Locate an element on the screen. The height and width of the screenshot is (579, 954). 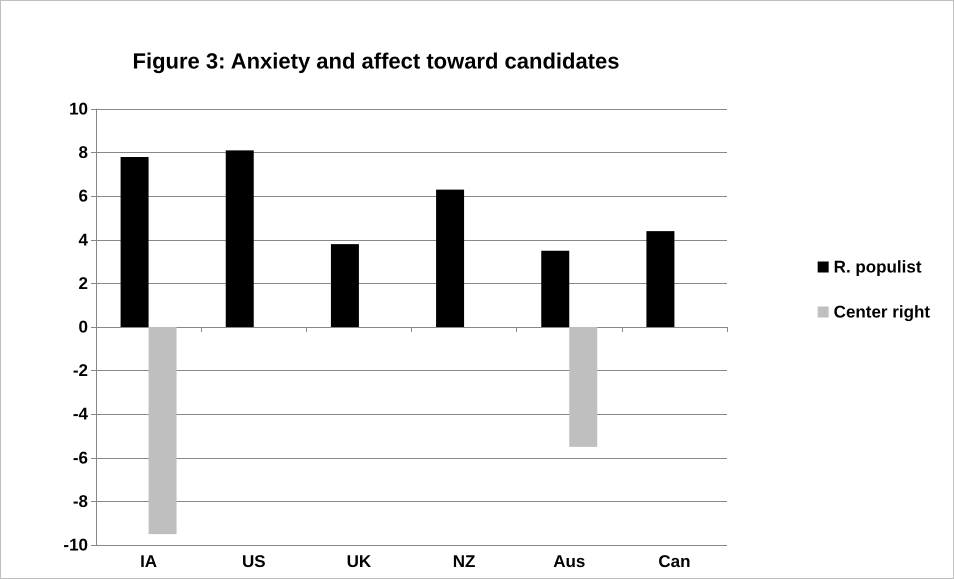
x-tick-label: Aus is located at coordinates (569, 561).